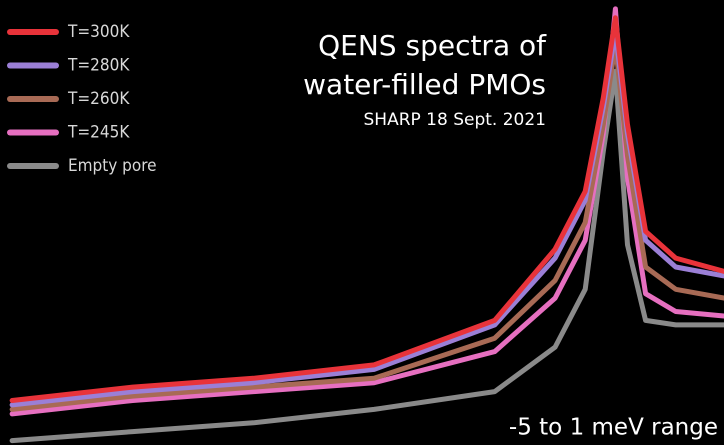  Describe the element at coordinates (98, 32) in the screenshot. I see `legend-label: T=300K` at that location.